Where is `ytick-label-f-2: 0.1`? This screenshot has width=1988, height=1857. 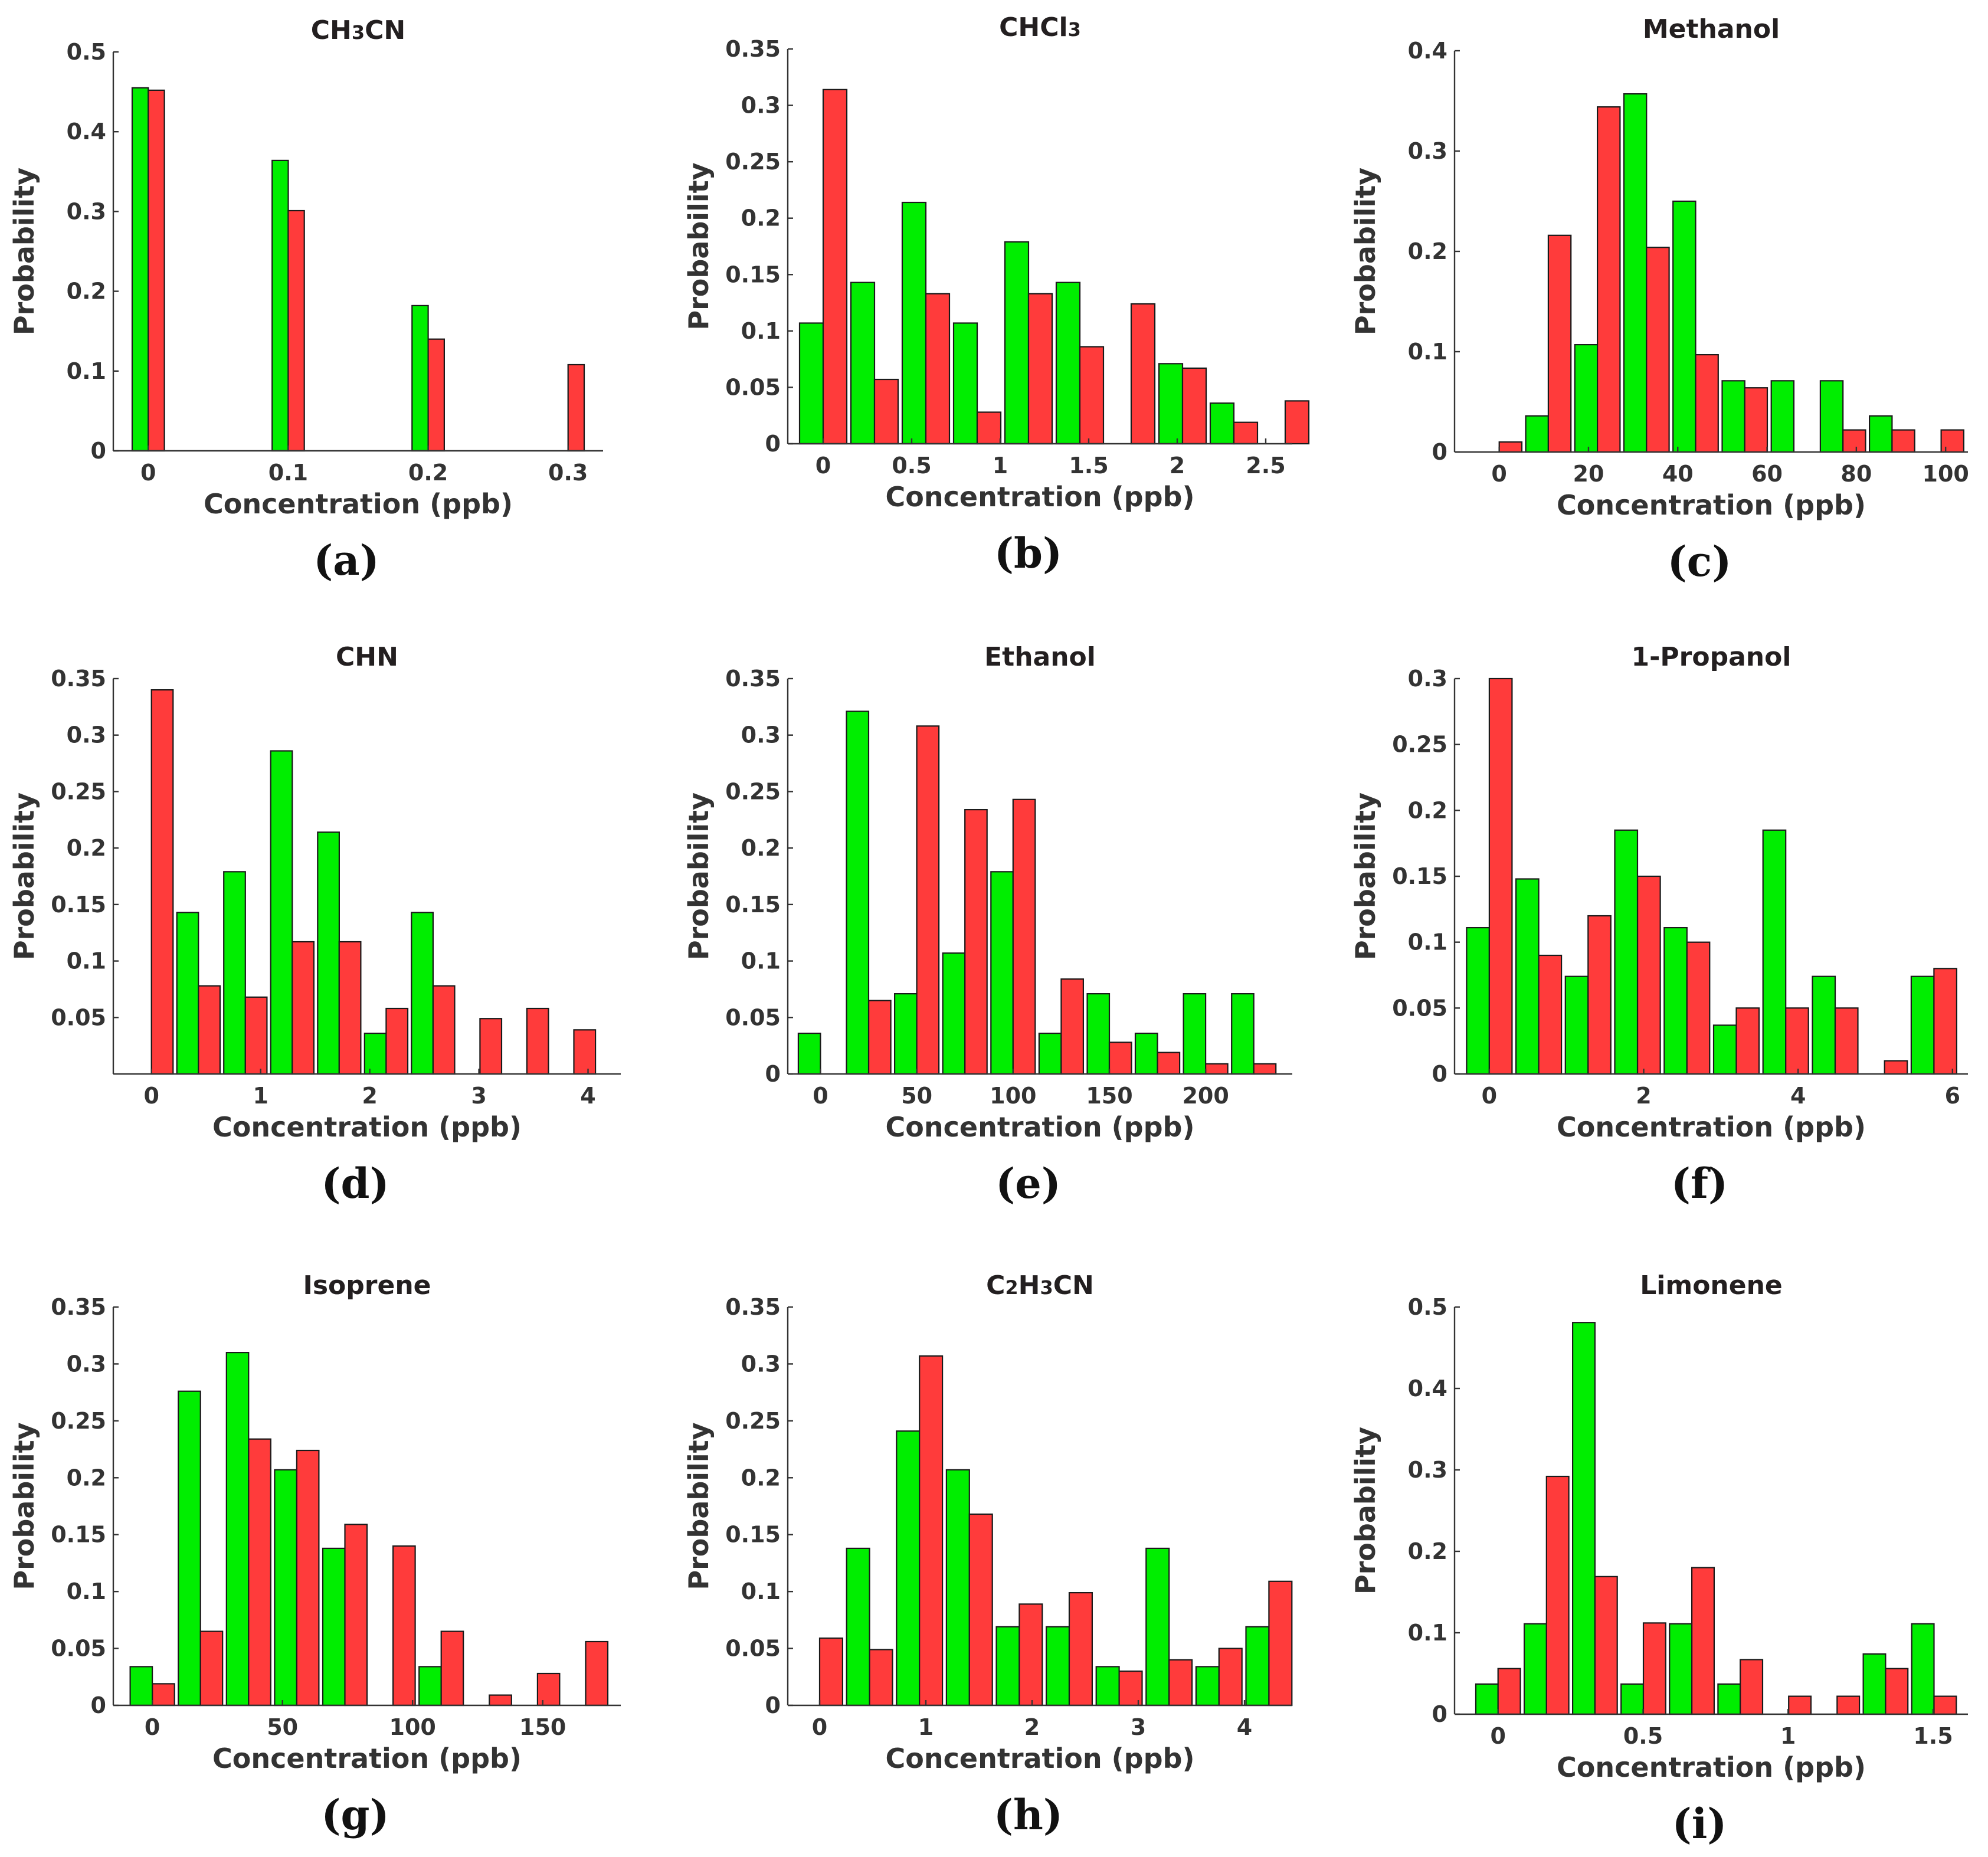 ytick-label-f-2: 0.1 is located at coordinates (1427, 942).